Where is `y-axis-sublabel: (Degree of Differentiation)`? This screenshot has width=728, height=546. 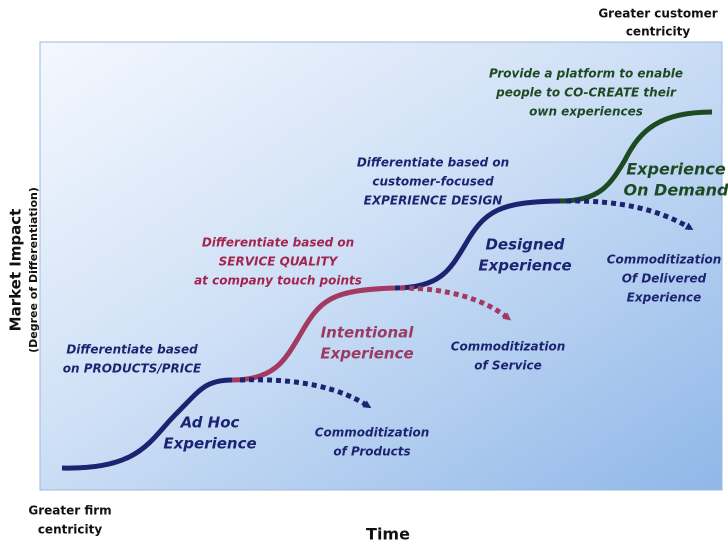 y-axis-sublabel: (Degree of Differentiation) is located at coordinates (33, 270).